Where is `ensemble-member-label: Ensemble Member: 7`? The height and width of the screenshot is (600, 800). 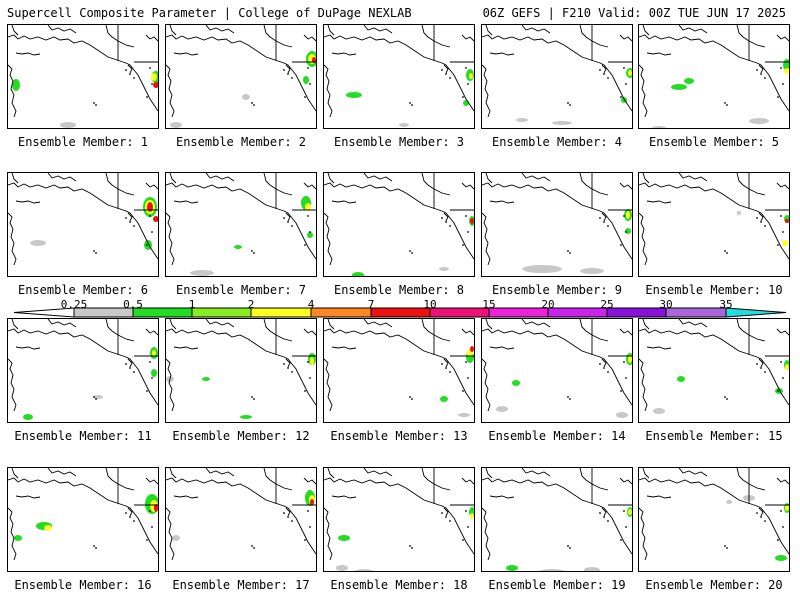 ensemble-member-label: Ensemble Member: 7 is located at coordinates (241, 290).